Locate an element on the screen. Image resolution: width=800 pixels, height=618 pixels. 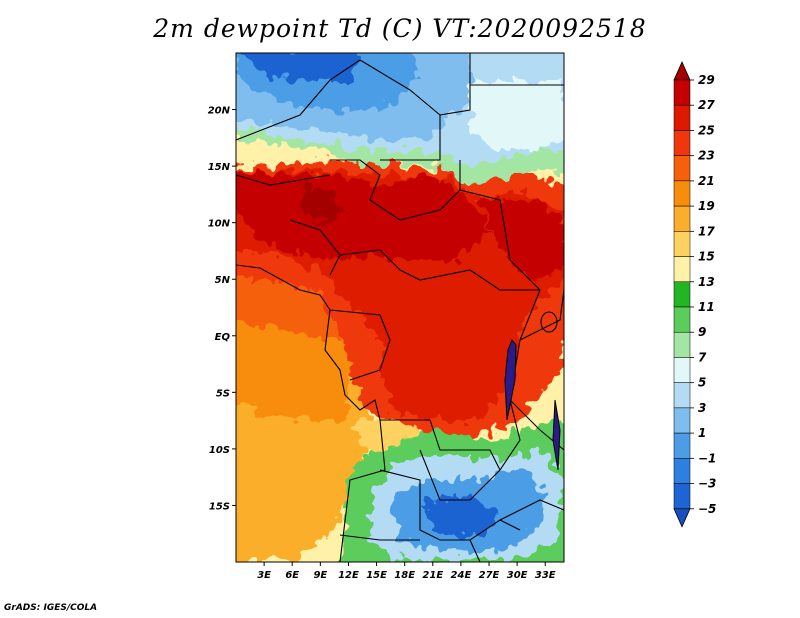
colorbar-label: 3 is located at coordinates (702, 408).